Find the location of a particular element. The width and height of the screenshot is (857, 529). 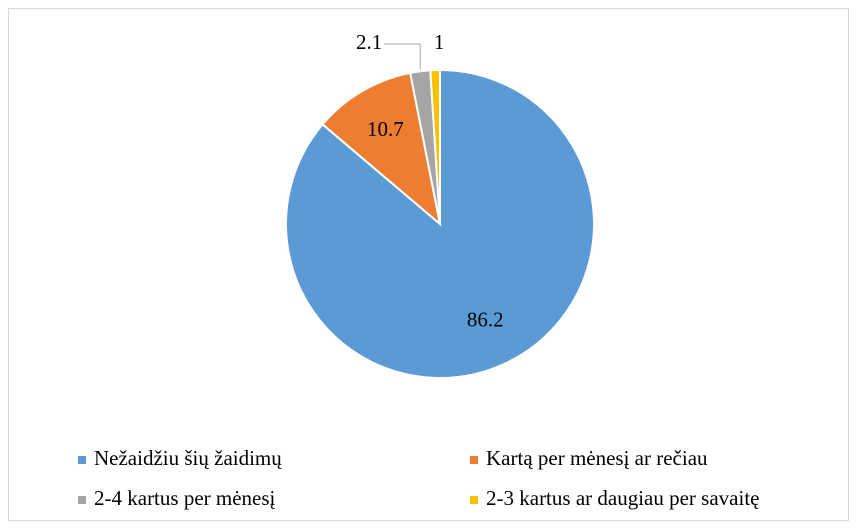

data-label: 1 is located at coordinates (439, 42).